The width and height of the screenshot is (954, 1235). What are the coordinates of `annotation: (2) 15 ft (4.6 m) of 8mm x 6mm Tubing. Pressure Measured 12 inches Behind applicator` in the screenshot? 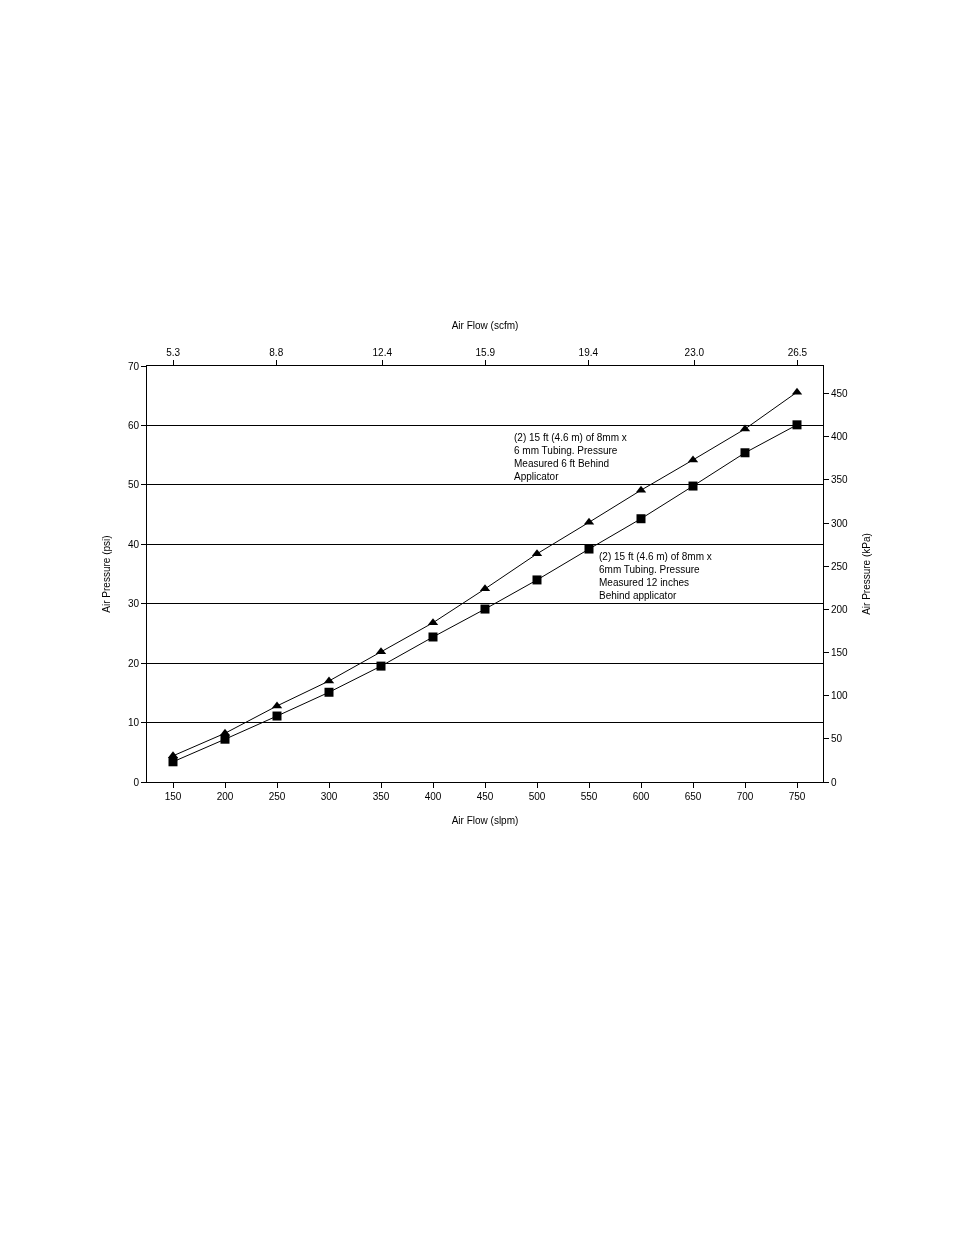 It's located at (655, 576).